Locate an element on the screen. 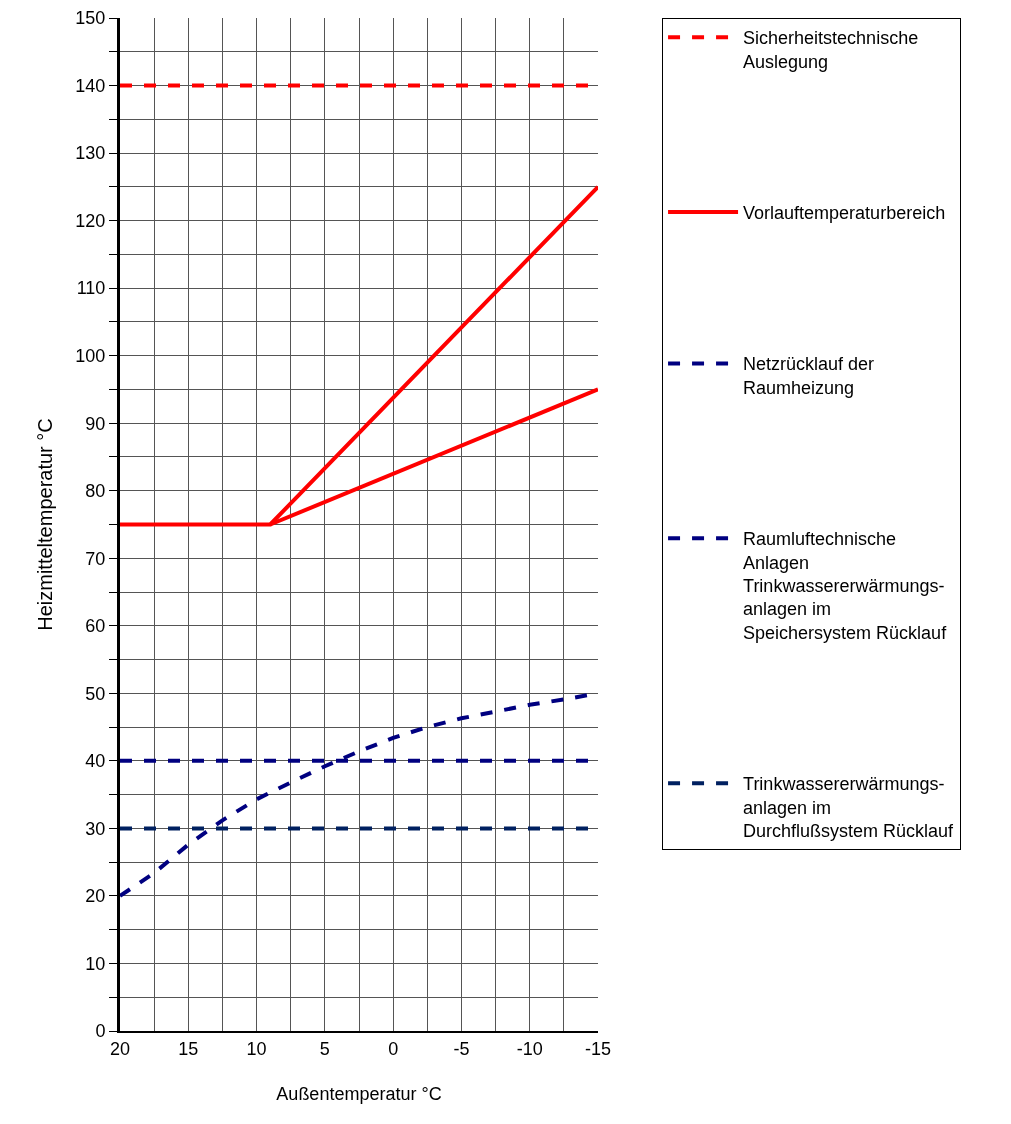  legend-label: Sicherheitstechnische Auslegung is located at coordinates (831, 50).